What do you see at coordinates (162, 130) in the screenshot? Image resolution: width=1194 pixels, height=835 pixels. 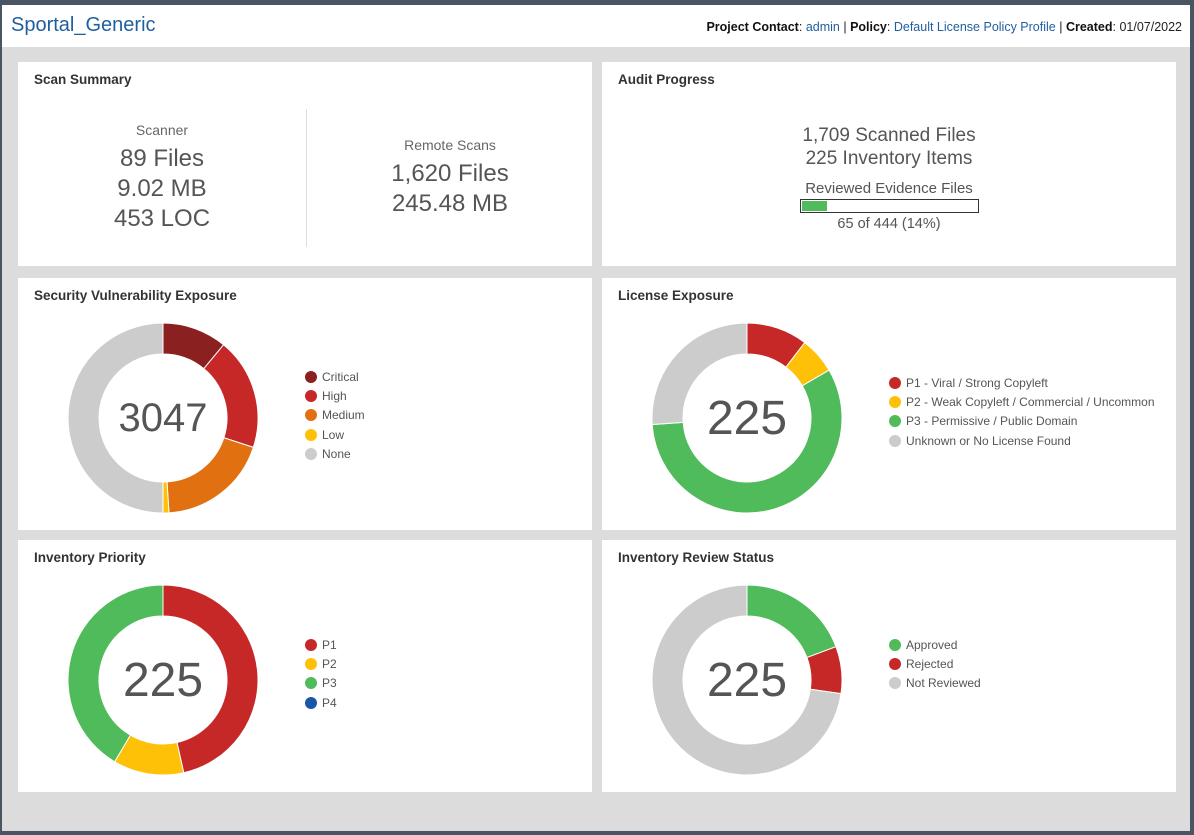 I see `scanner-label: Scanner` at bounding box center [162, 130].